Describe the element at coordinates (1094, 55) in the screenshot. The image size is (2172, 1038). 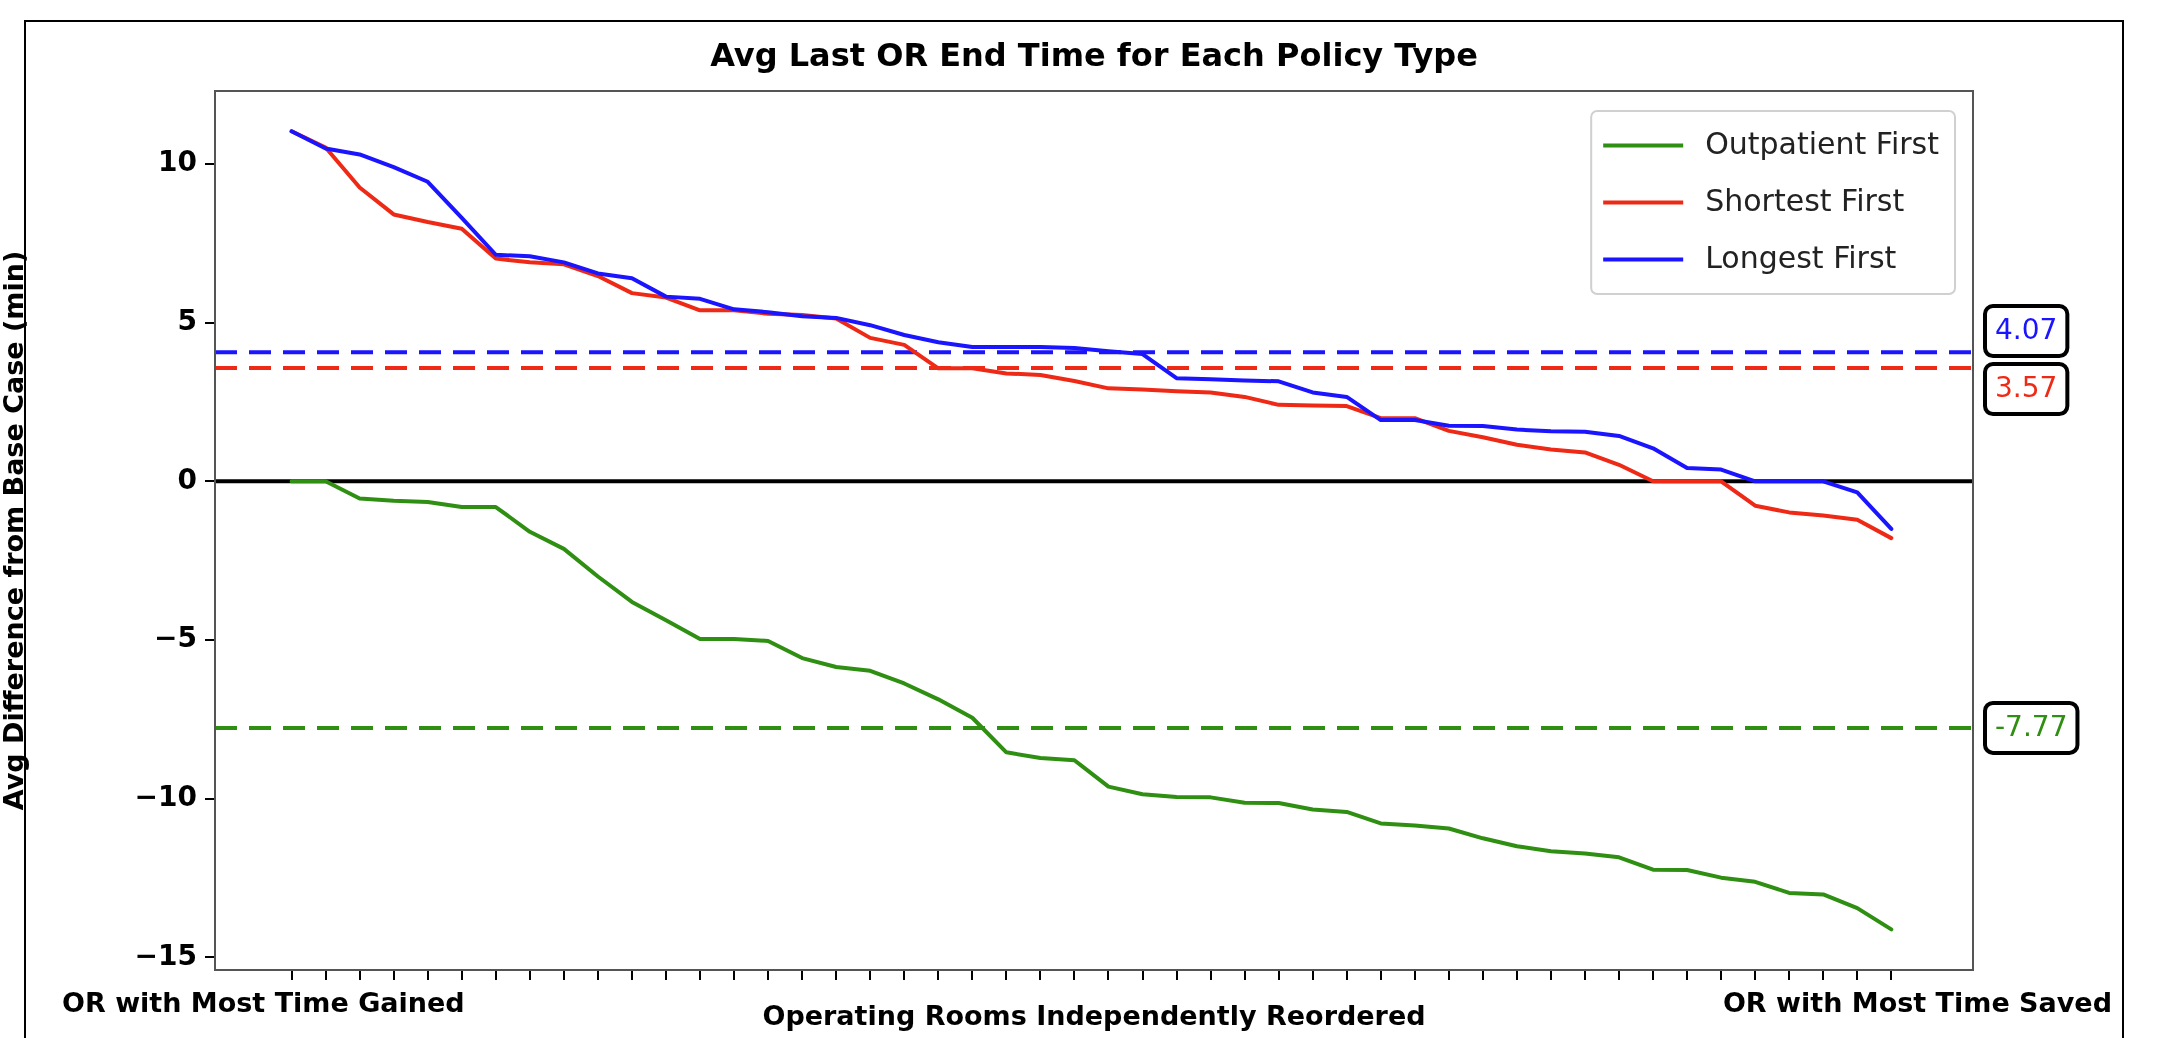
I see `chart-title: Avg Last OR End Time for Each Policy Type` at that location.